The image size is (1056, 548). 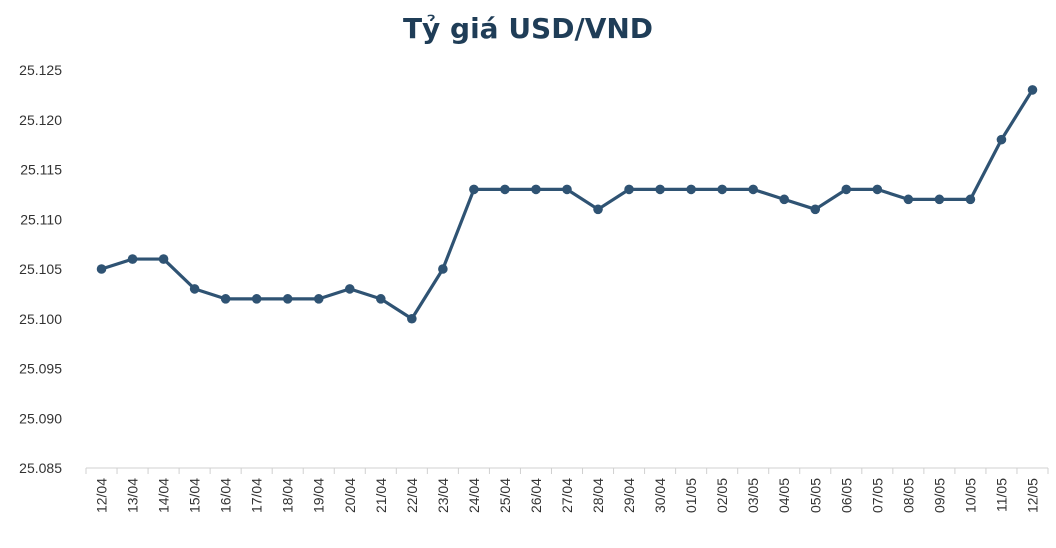 What do you see at coordinates (598, 495) in the screenshot?
I see `x-tick-label: 28/04` at bounding box center [598, 495].